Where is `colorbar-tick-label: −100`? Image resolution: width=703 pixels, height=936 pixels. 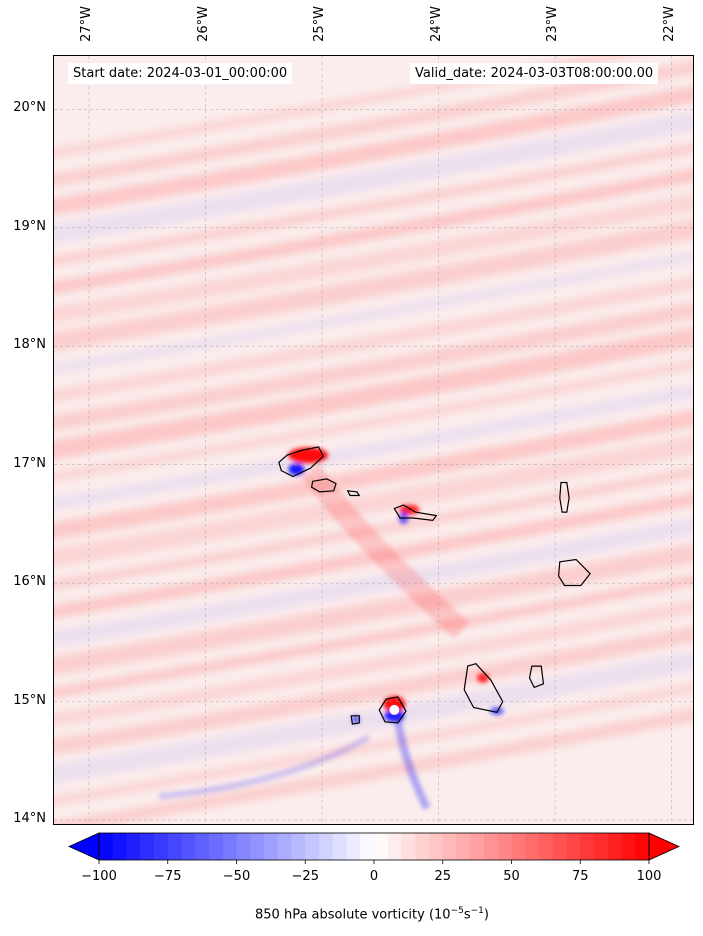 colorbar-tick-label: −100 is located at coordinates (99, 876).